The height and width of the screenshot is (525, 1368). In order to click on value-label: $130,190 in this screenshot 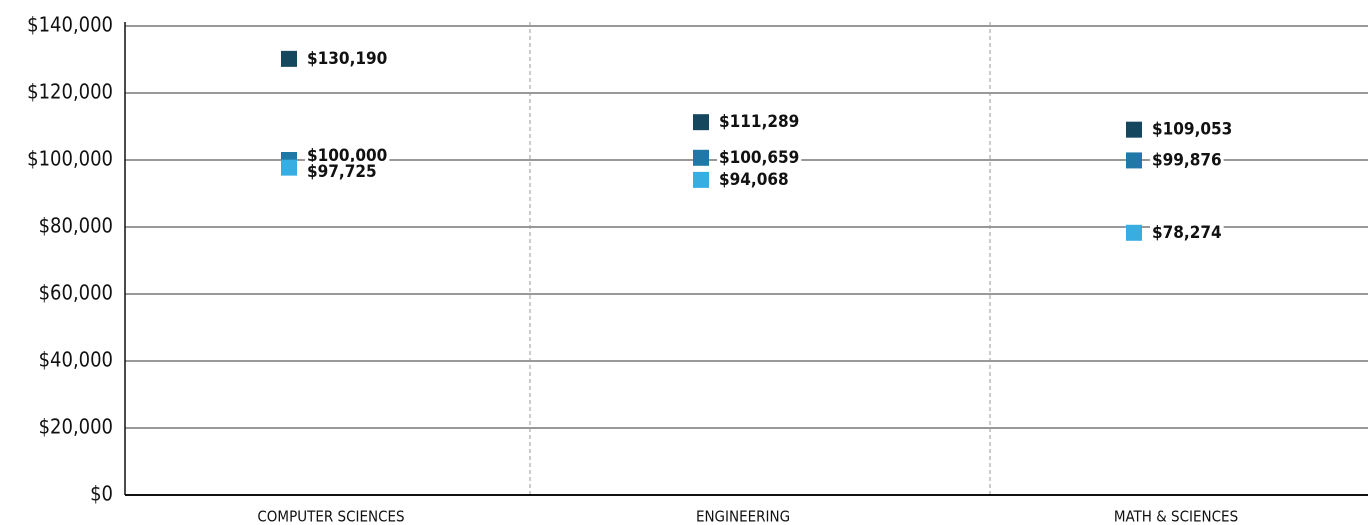, I will do `click(347, 59)`.